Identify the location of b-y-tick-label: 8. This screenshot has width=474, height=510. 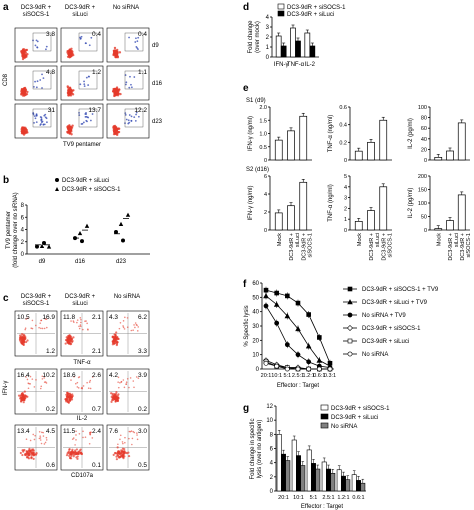
(23, 206).